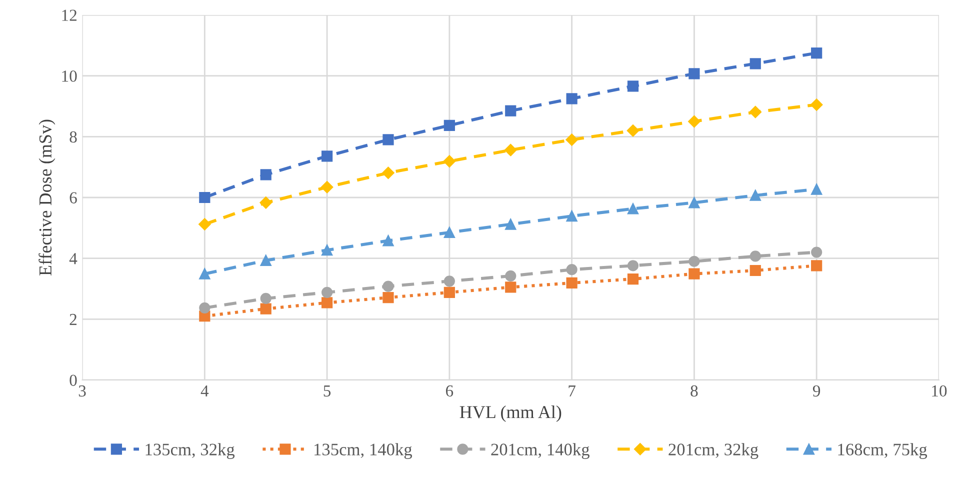  I want to click on x-tick-label: 4, so click(204, 390).